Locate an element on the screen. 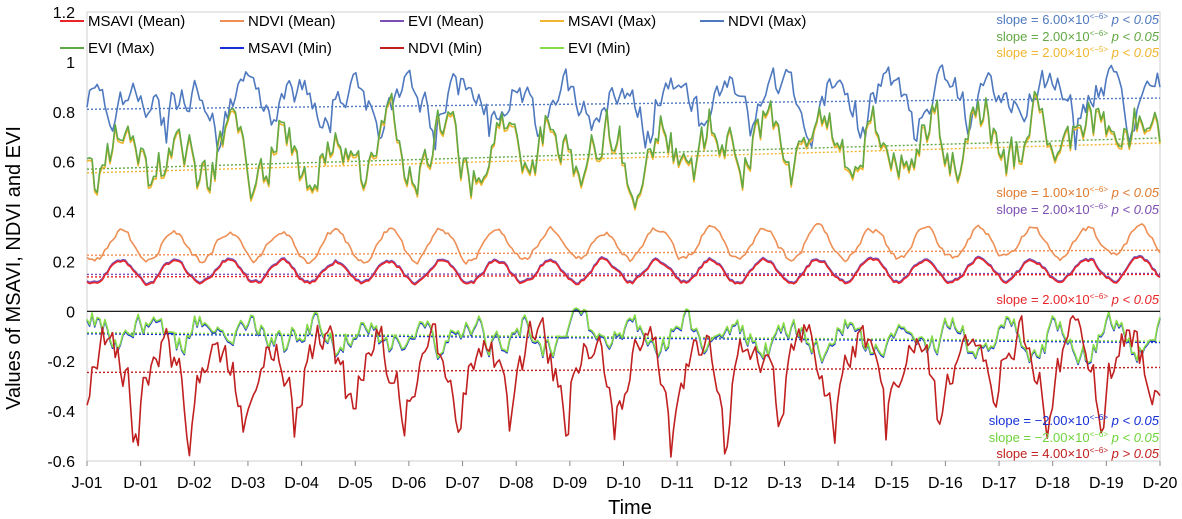  legend-item: MSAVI (Min) is located at coordinates (276, 48).